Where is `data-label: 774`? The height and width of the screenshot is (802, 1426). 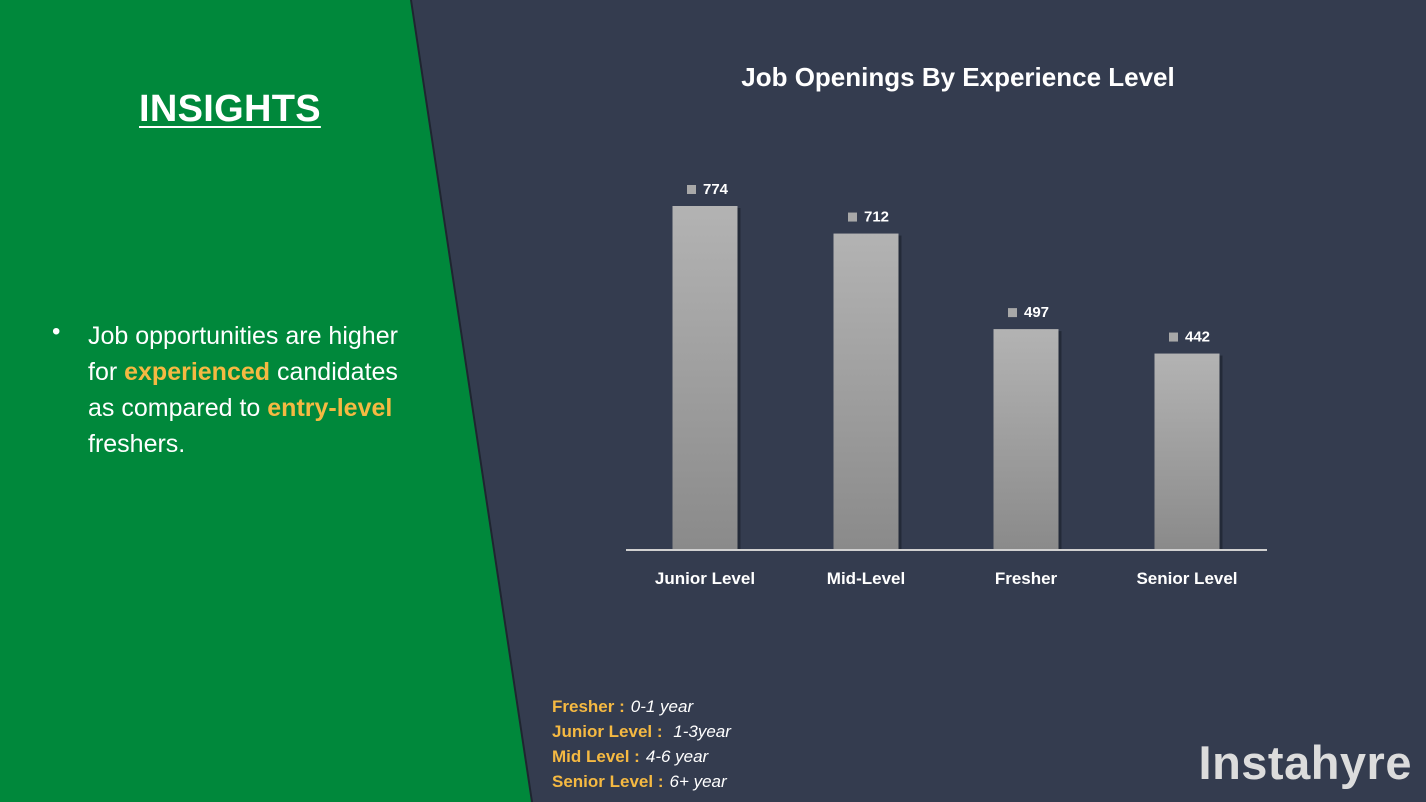 data-label: 774 is located at coordinates (716, 189).